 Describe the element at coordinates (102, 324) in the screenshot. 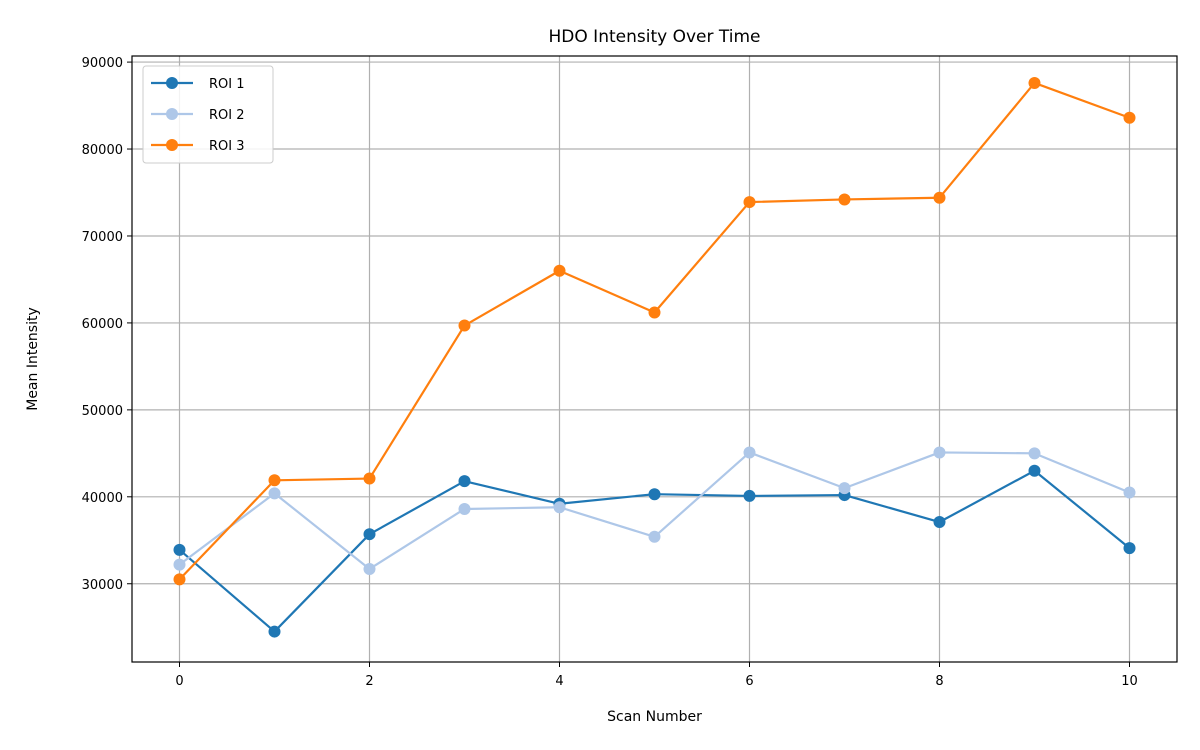

I see `y-tick-label: 60000` at that location.